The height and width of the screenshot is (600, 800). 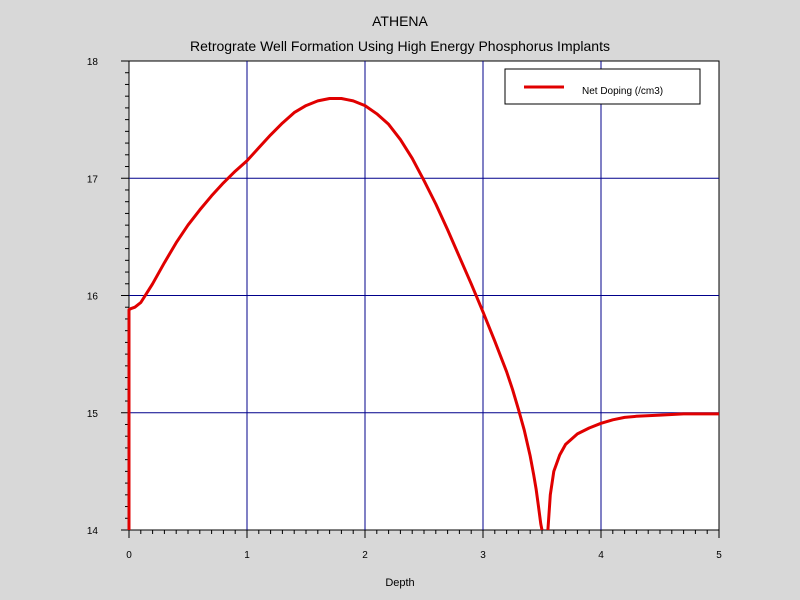 I want to click on y-tick-label: 16, so click(x=93, y=297).